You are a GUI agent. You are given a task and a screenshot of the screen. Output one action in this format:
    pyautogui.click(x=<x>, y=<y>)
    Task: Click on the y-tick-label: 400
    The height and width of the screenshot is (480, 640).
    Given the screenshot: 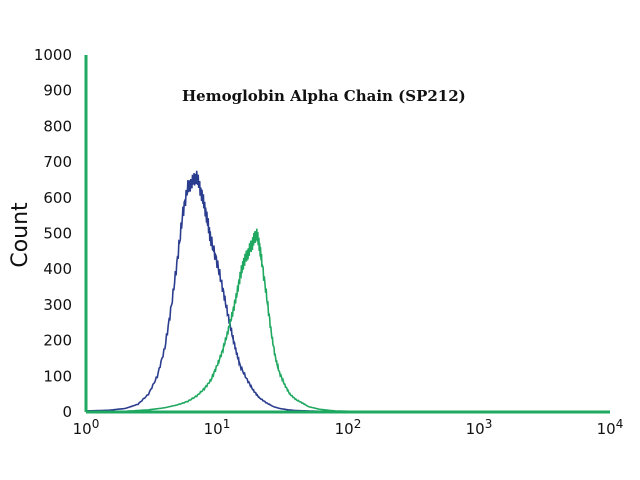 What is the action you would take?
    pyautogui.click(x=57, y=269)
    